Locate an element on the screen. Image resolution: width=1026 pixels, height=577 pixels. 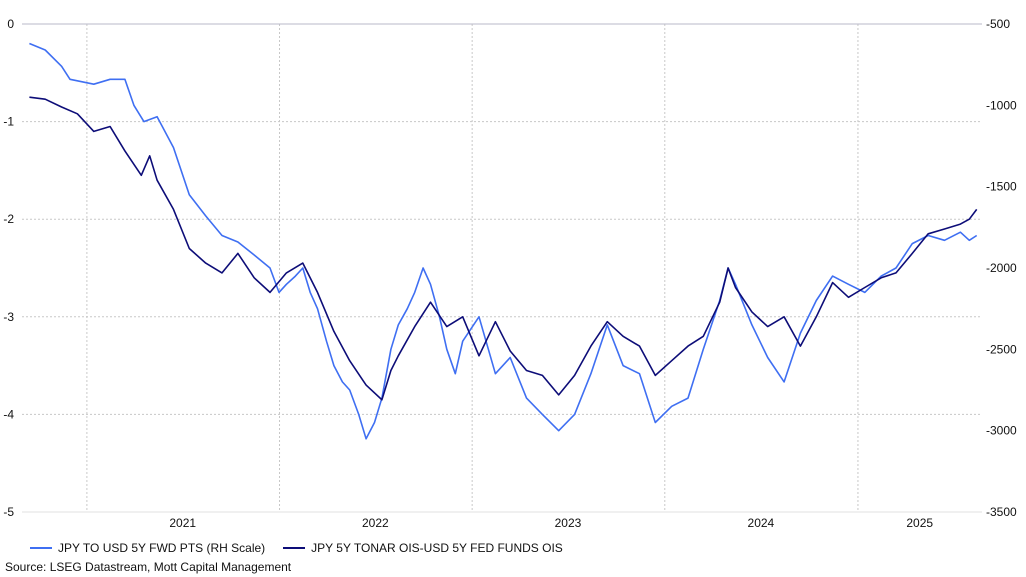
legend-swatch-ois-spread is located at coordinates (294, 548).